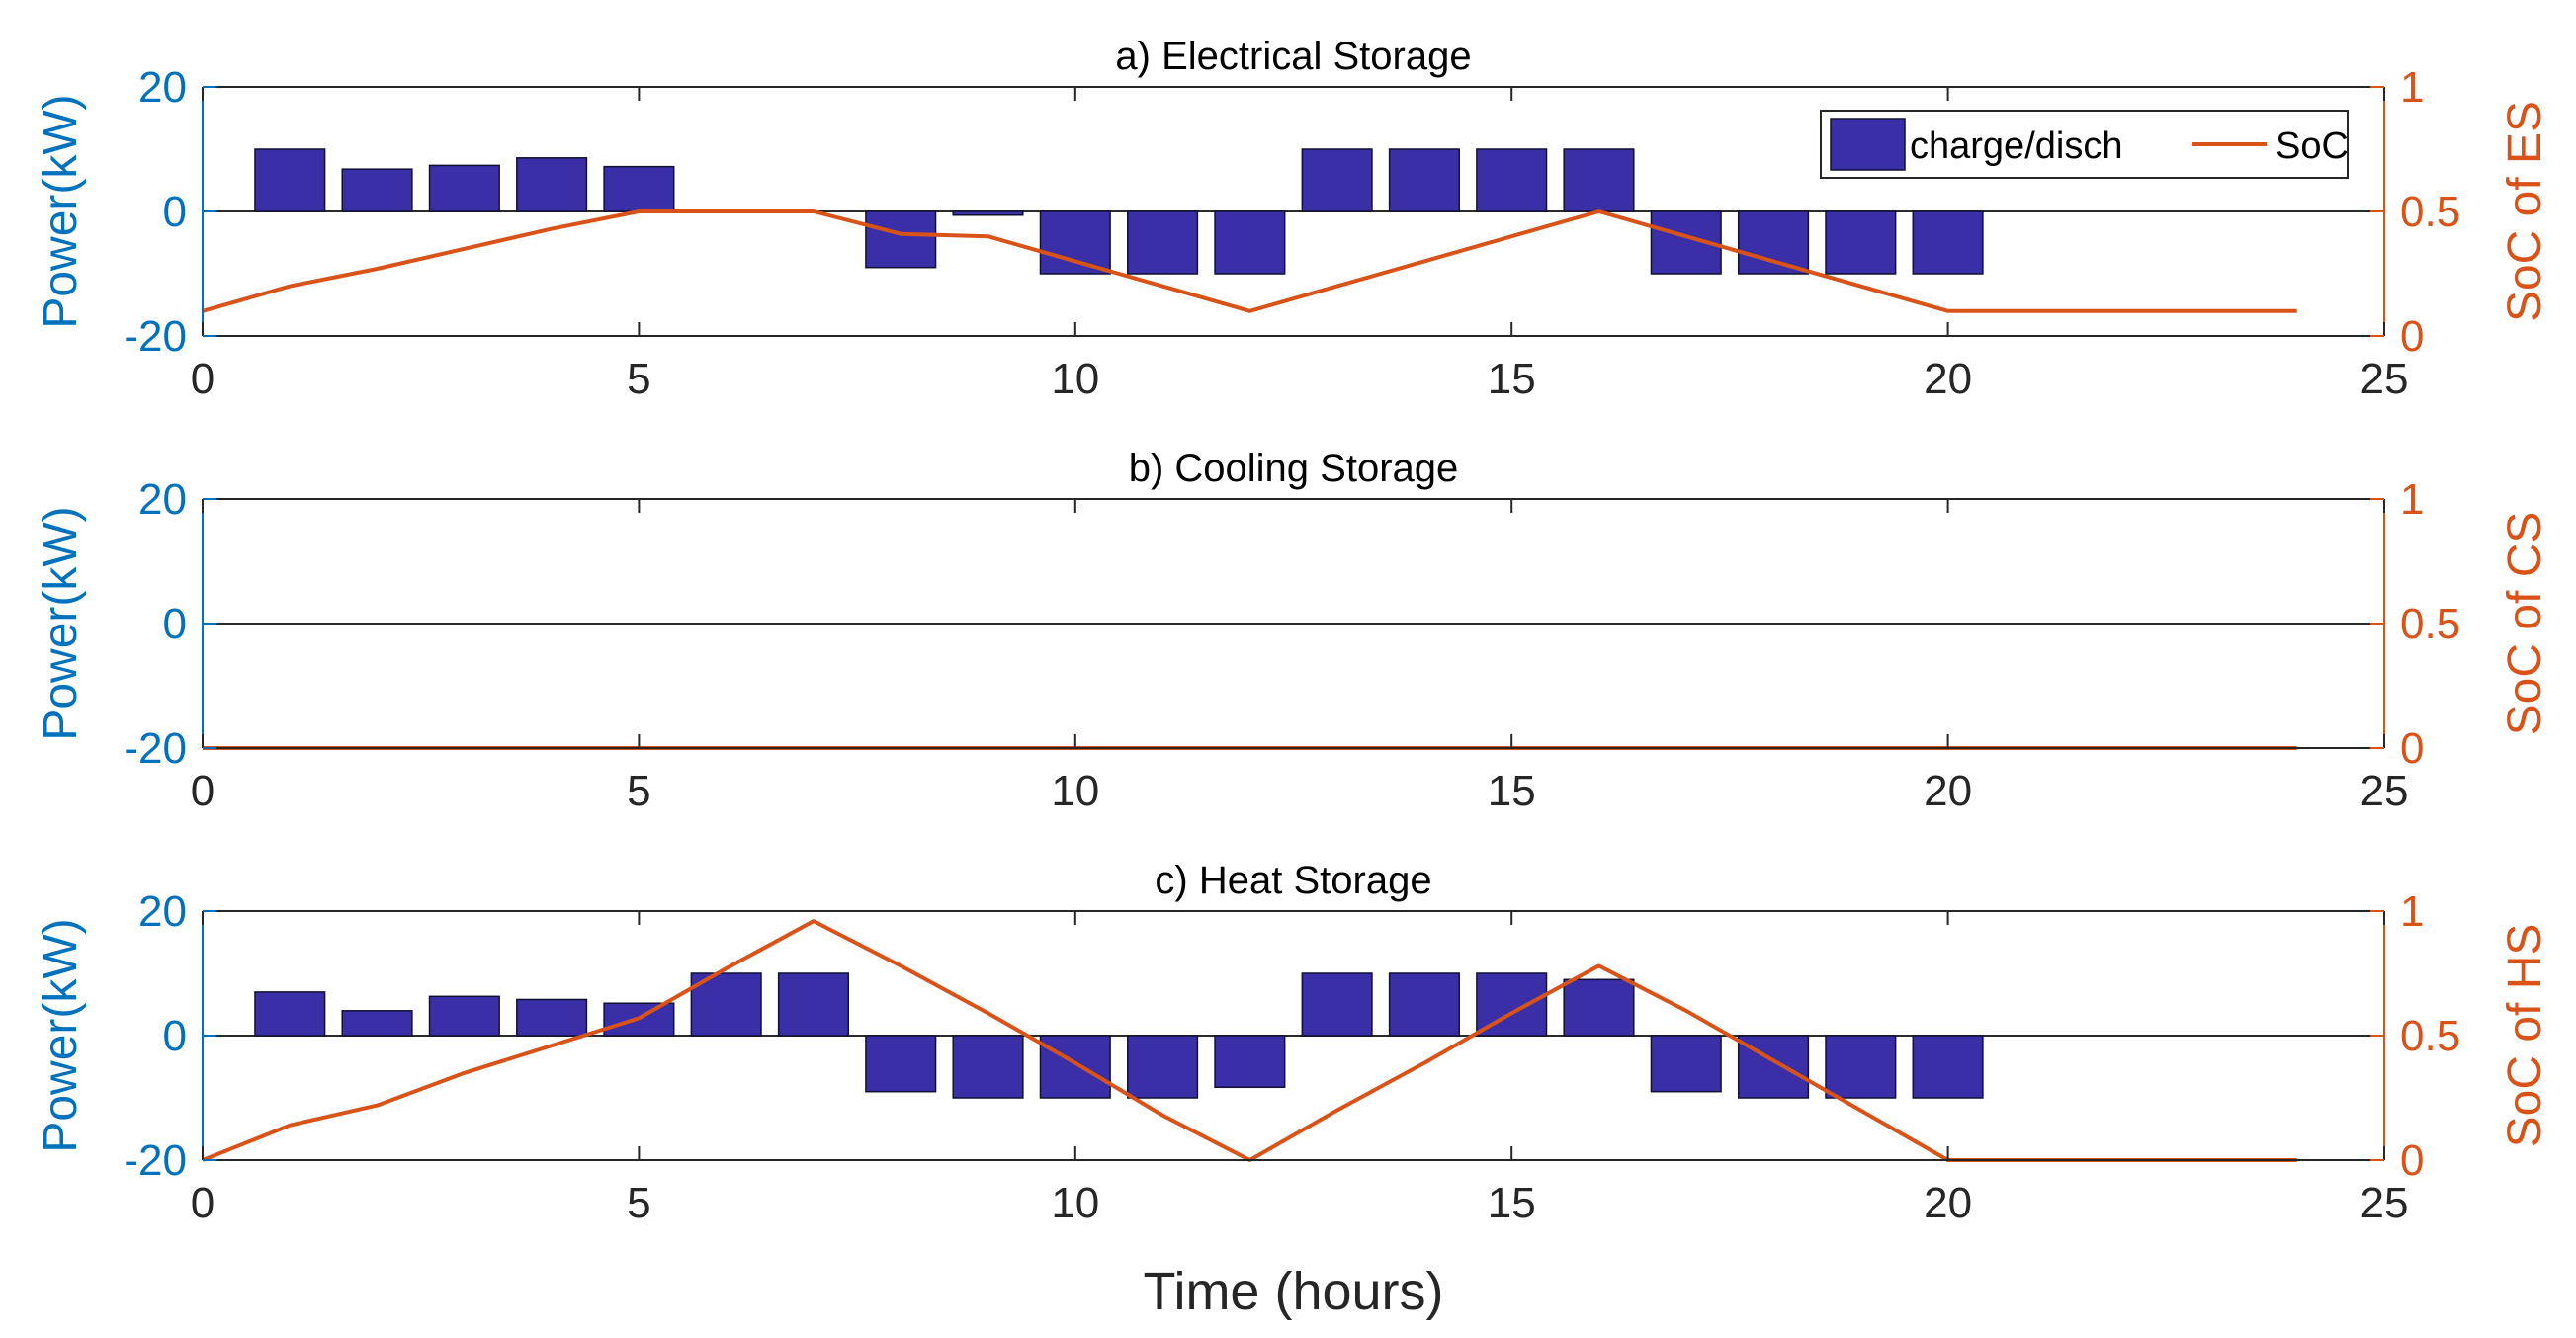 This screenshot has width=2576, height=1338. Describe the element at coordinates (1293, 56) in the screenshot. I see `panel-title: a) Electrical Storage` at that location.